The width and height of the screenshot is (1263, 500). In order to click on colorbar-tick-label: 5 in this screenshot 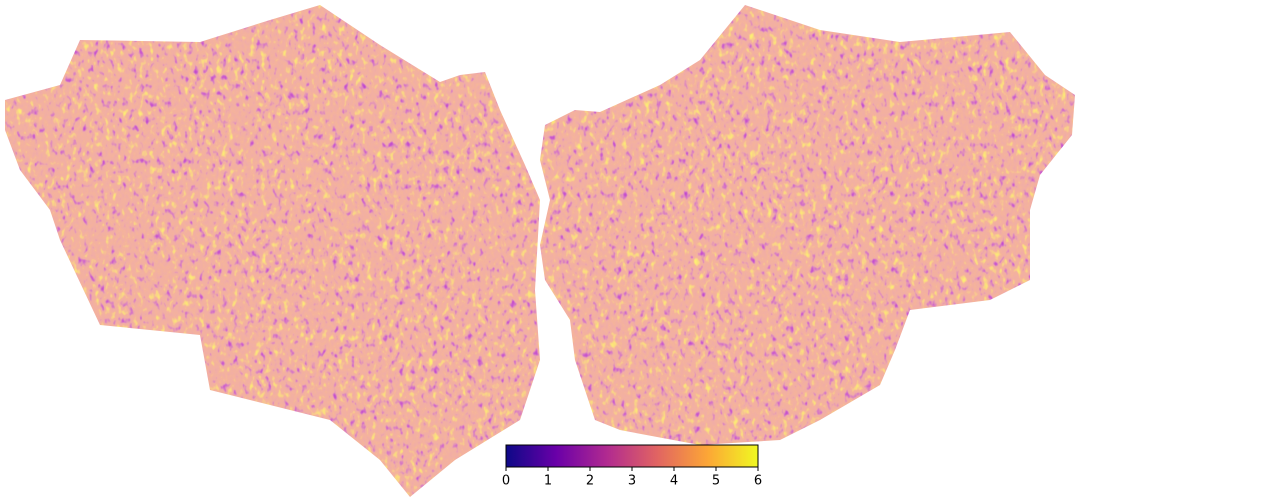, I will do `click(716, 481)`.